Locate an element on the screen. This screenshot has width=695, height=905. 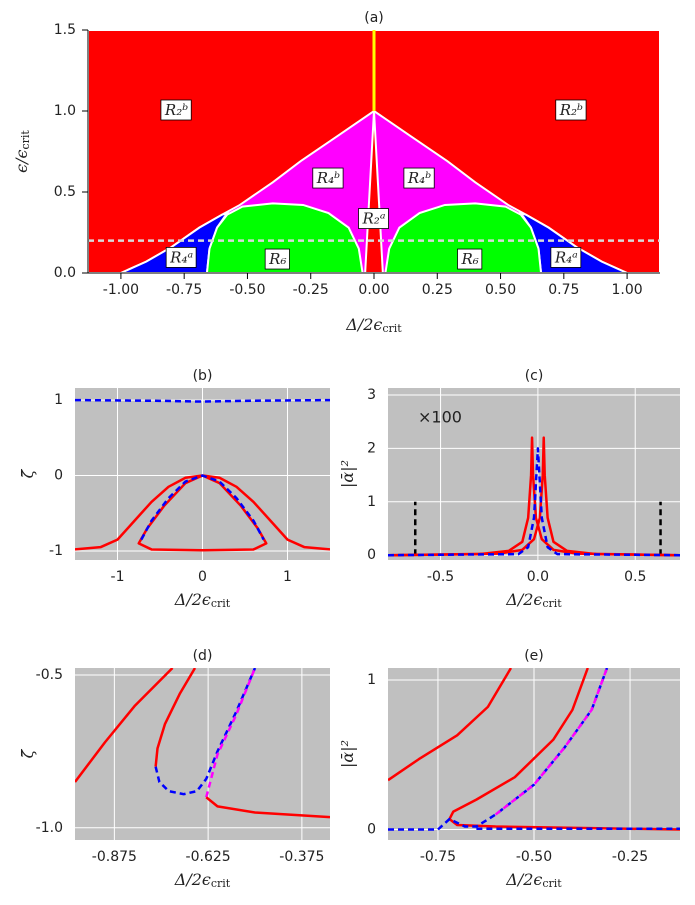
y-tick-label: 3 is located at coordinates (371, 395).